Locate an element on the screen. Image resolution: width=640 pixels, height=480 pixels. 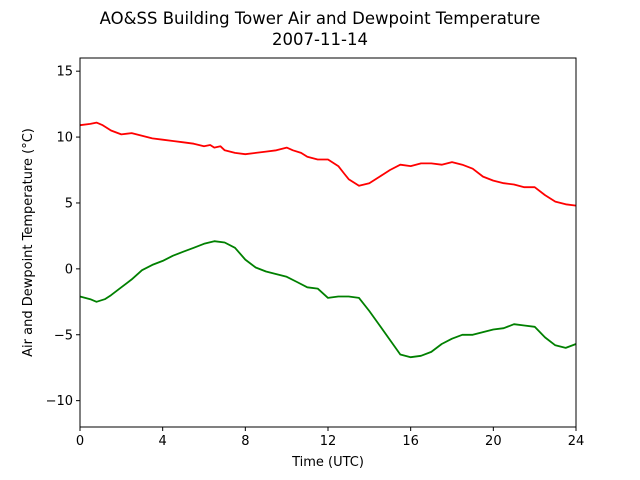
y-tick-label: 15 is located at coordinates (64, 72).